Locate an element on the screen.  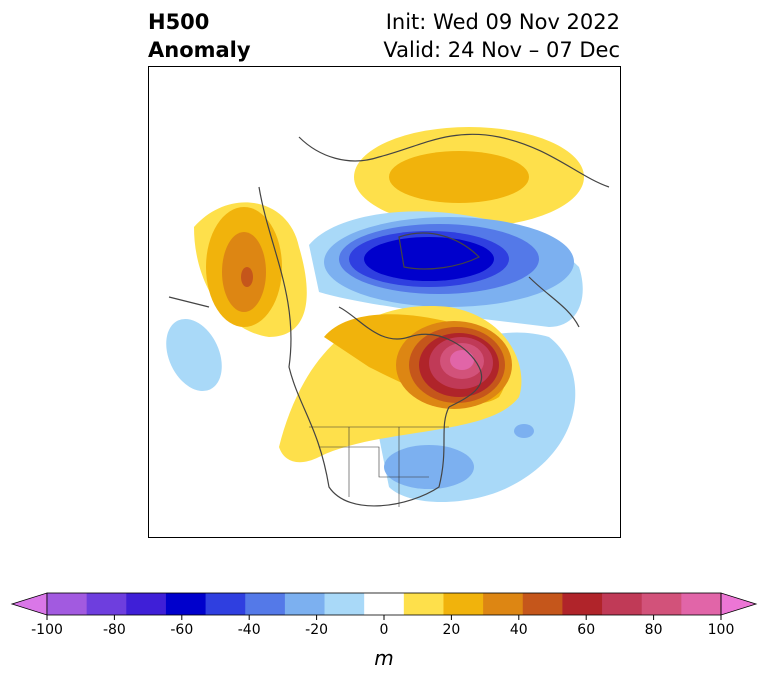
borders is located at coordinates (379, 466).